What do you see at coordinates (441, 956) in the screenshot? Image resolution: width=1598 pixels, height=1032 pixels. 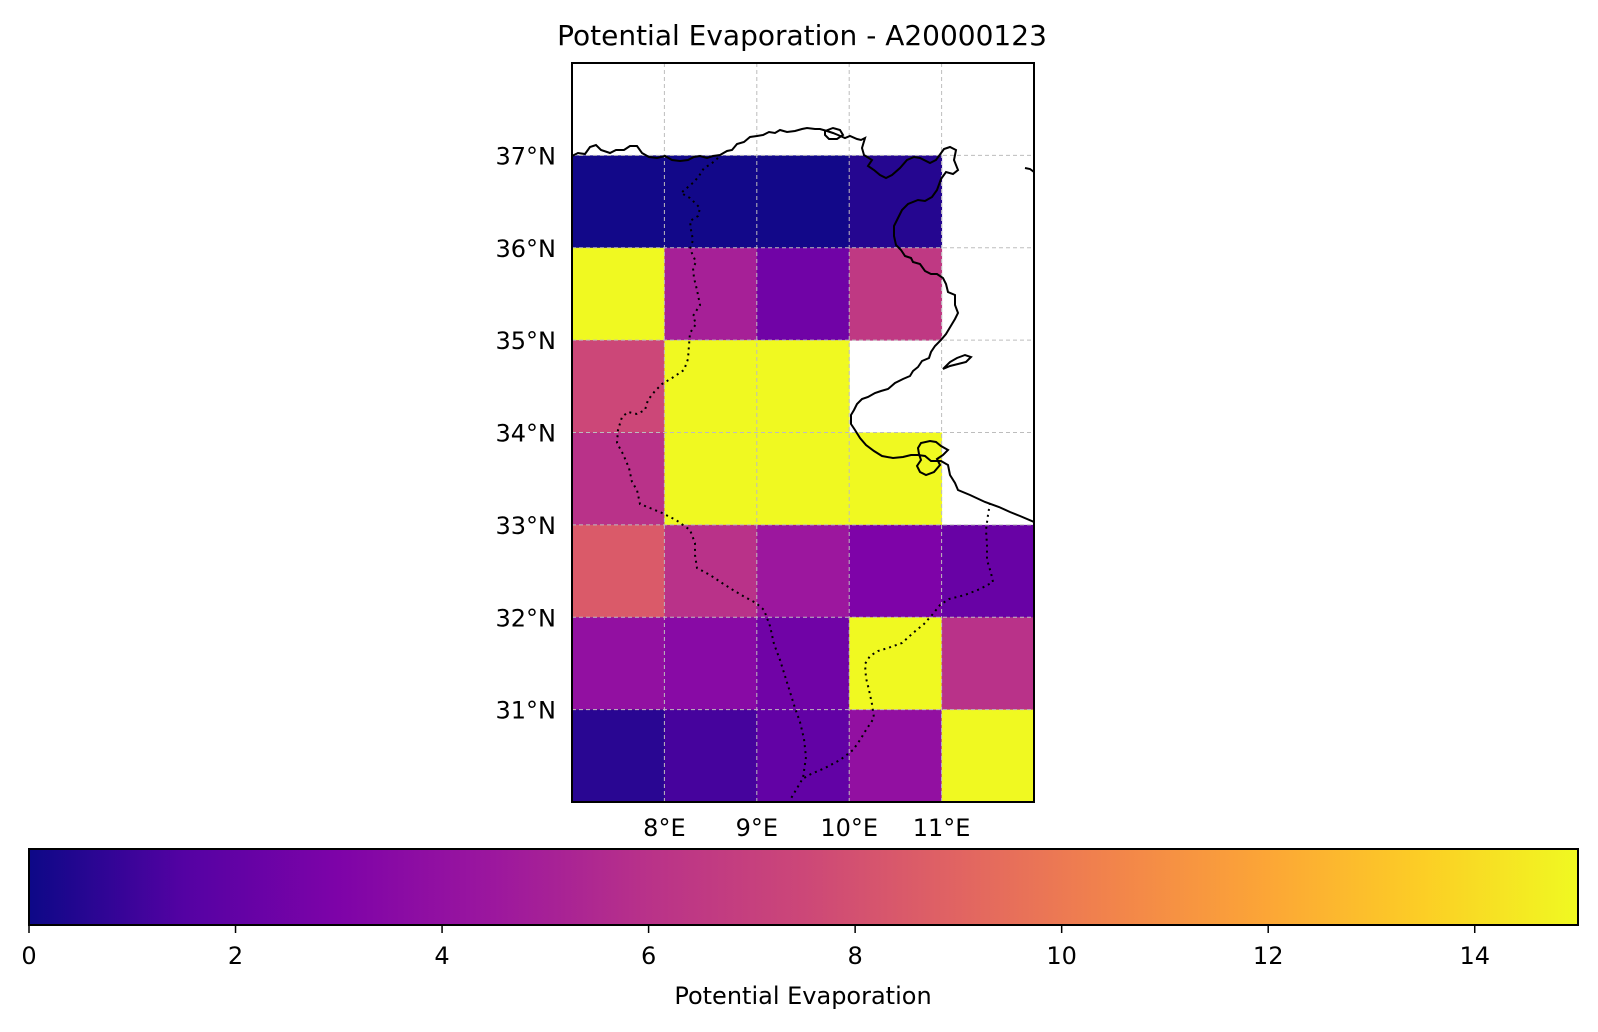 I see `colorbar-tick-label: 4` at bounding box center [441, 956].